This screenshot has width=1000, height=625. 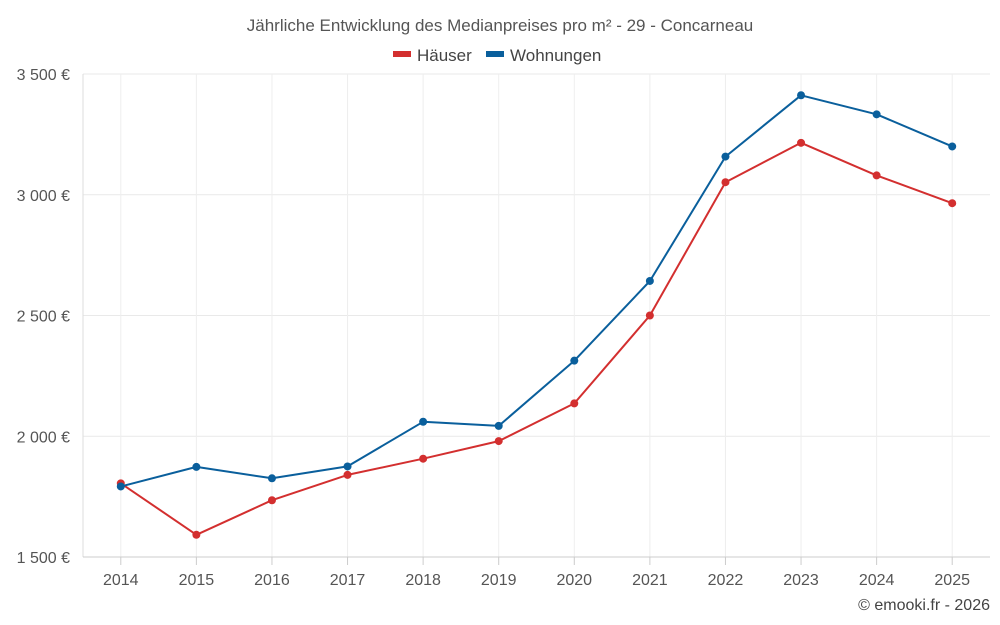 What do you see at coordinates (499, 580) in the screenshot?
I see `x-tick-label: 2019` at bounding box center [499, 580].